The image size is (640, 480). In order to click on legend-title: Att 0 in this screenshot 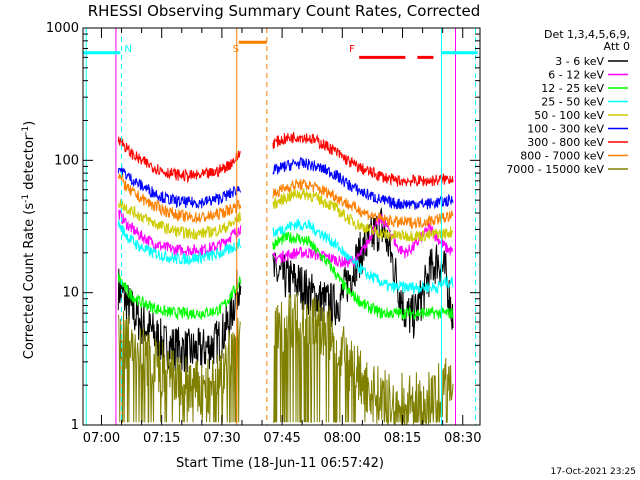, I will do `click(617, 46)`.